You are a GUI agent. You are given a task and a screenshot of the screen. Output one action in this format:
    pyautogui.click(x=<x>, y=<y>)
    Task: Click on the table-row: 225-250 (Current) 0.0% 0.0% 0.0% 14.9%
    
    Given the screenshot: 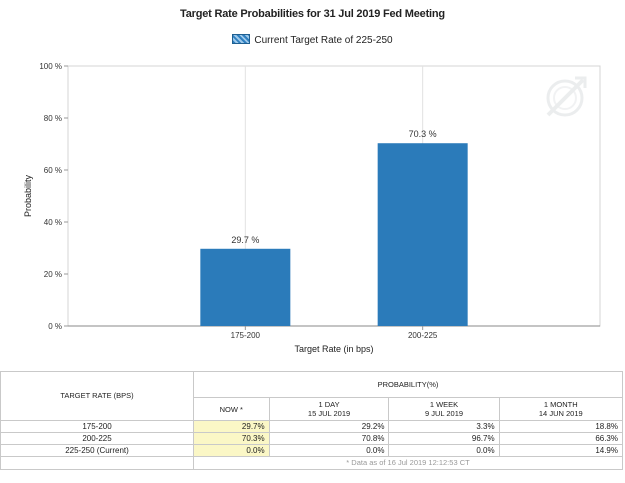 What is the action you would take?
    pyautogui.click(x=312, y=450)
    